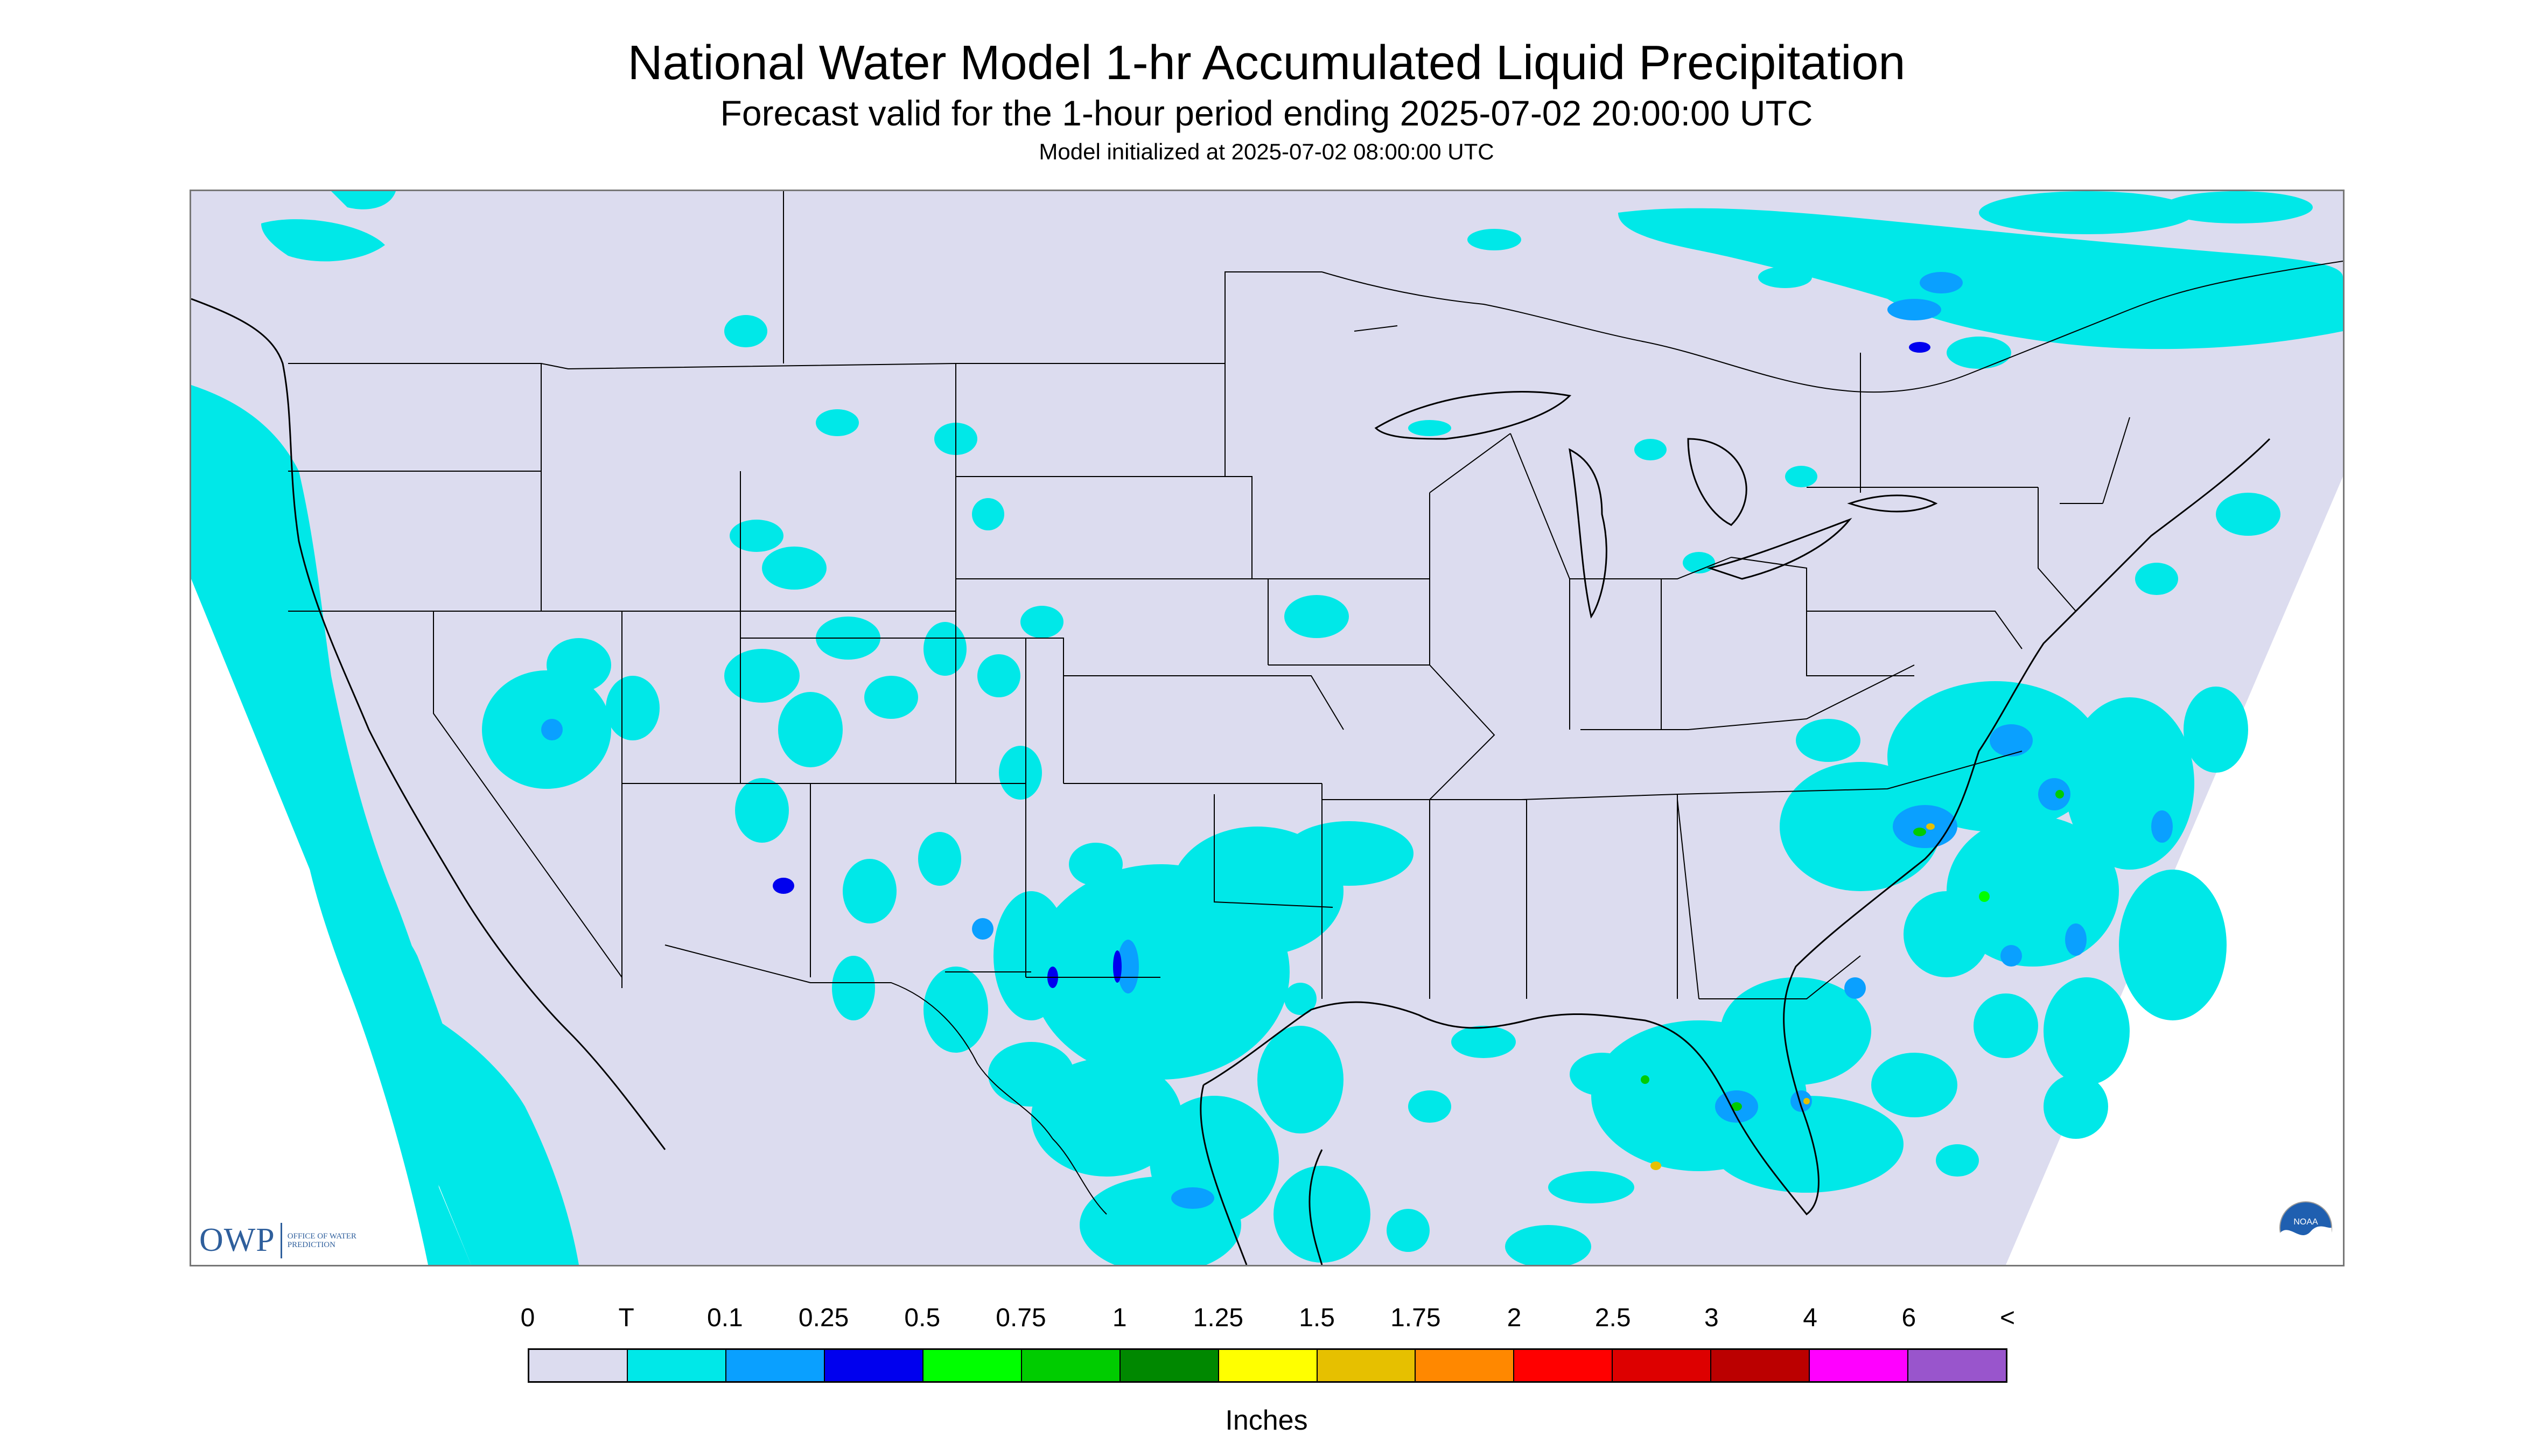 This screenshot has width=2533, height=1456. Describe the element at coordinates (824, 1318) in the screenshot. I see `legend-label: 0.25` at that location.